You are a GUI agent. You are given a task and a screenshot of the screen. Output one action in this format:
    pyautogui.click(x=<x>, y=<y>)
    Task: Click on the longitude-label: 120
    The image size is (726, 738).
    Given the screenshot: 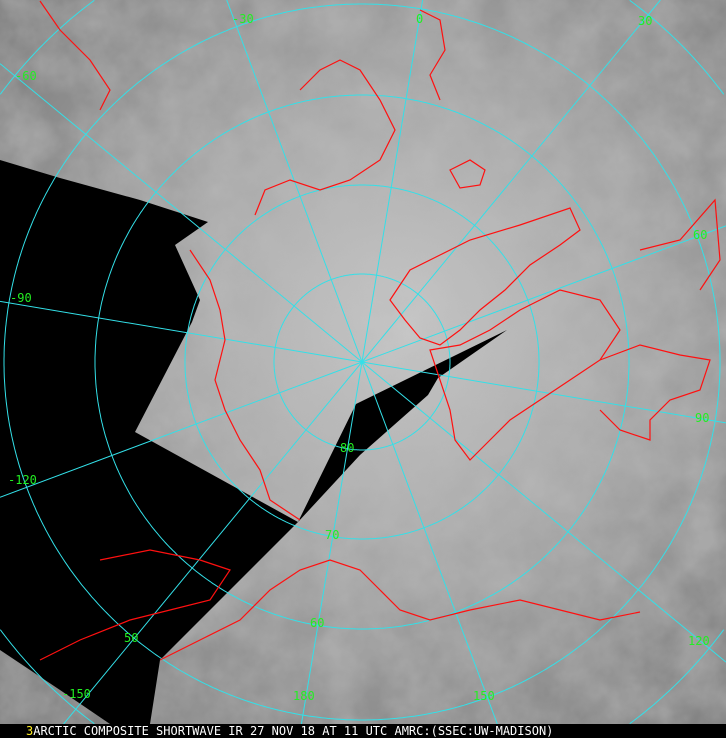 What is the action you would take?
    pyautogui.click(x=699, y=641)
    